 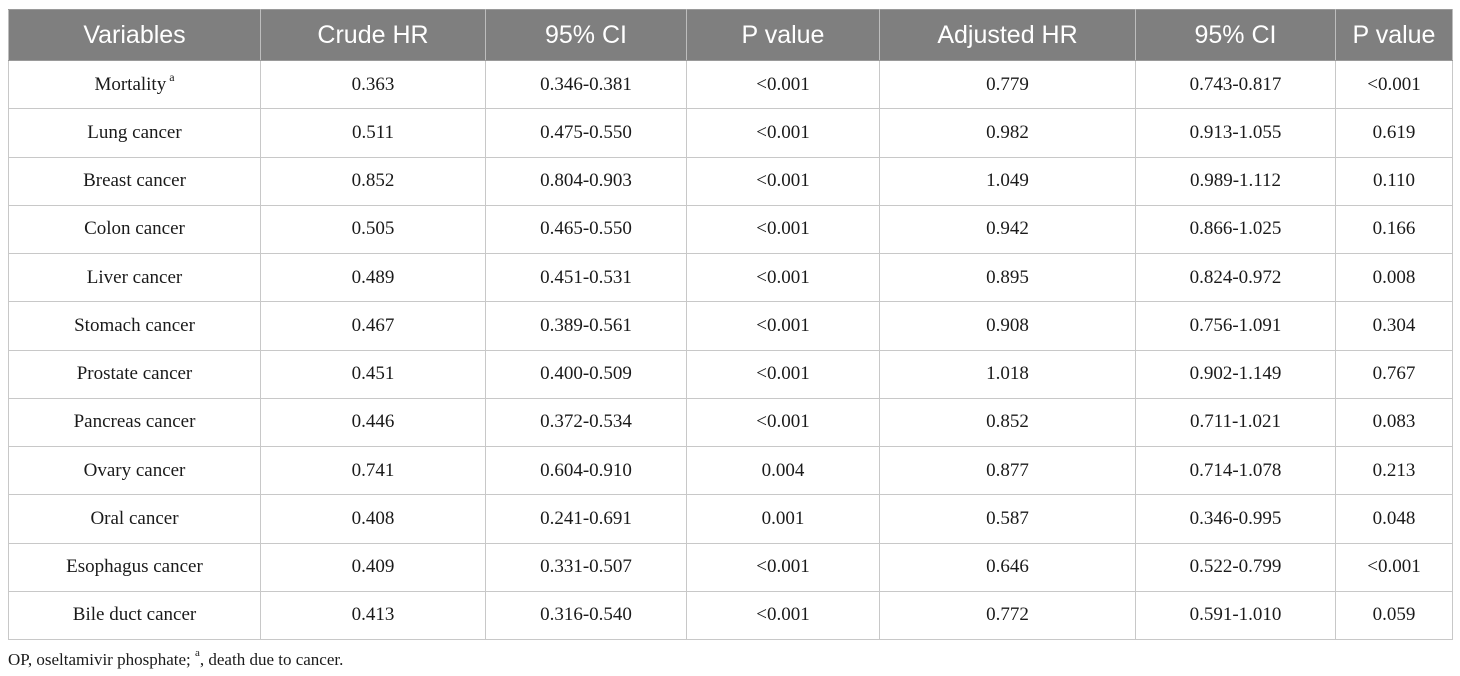 I want to click on cell-adjusted-hr-text: 0.895, so click(x=1007, y=277).